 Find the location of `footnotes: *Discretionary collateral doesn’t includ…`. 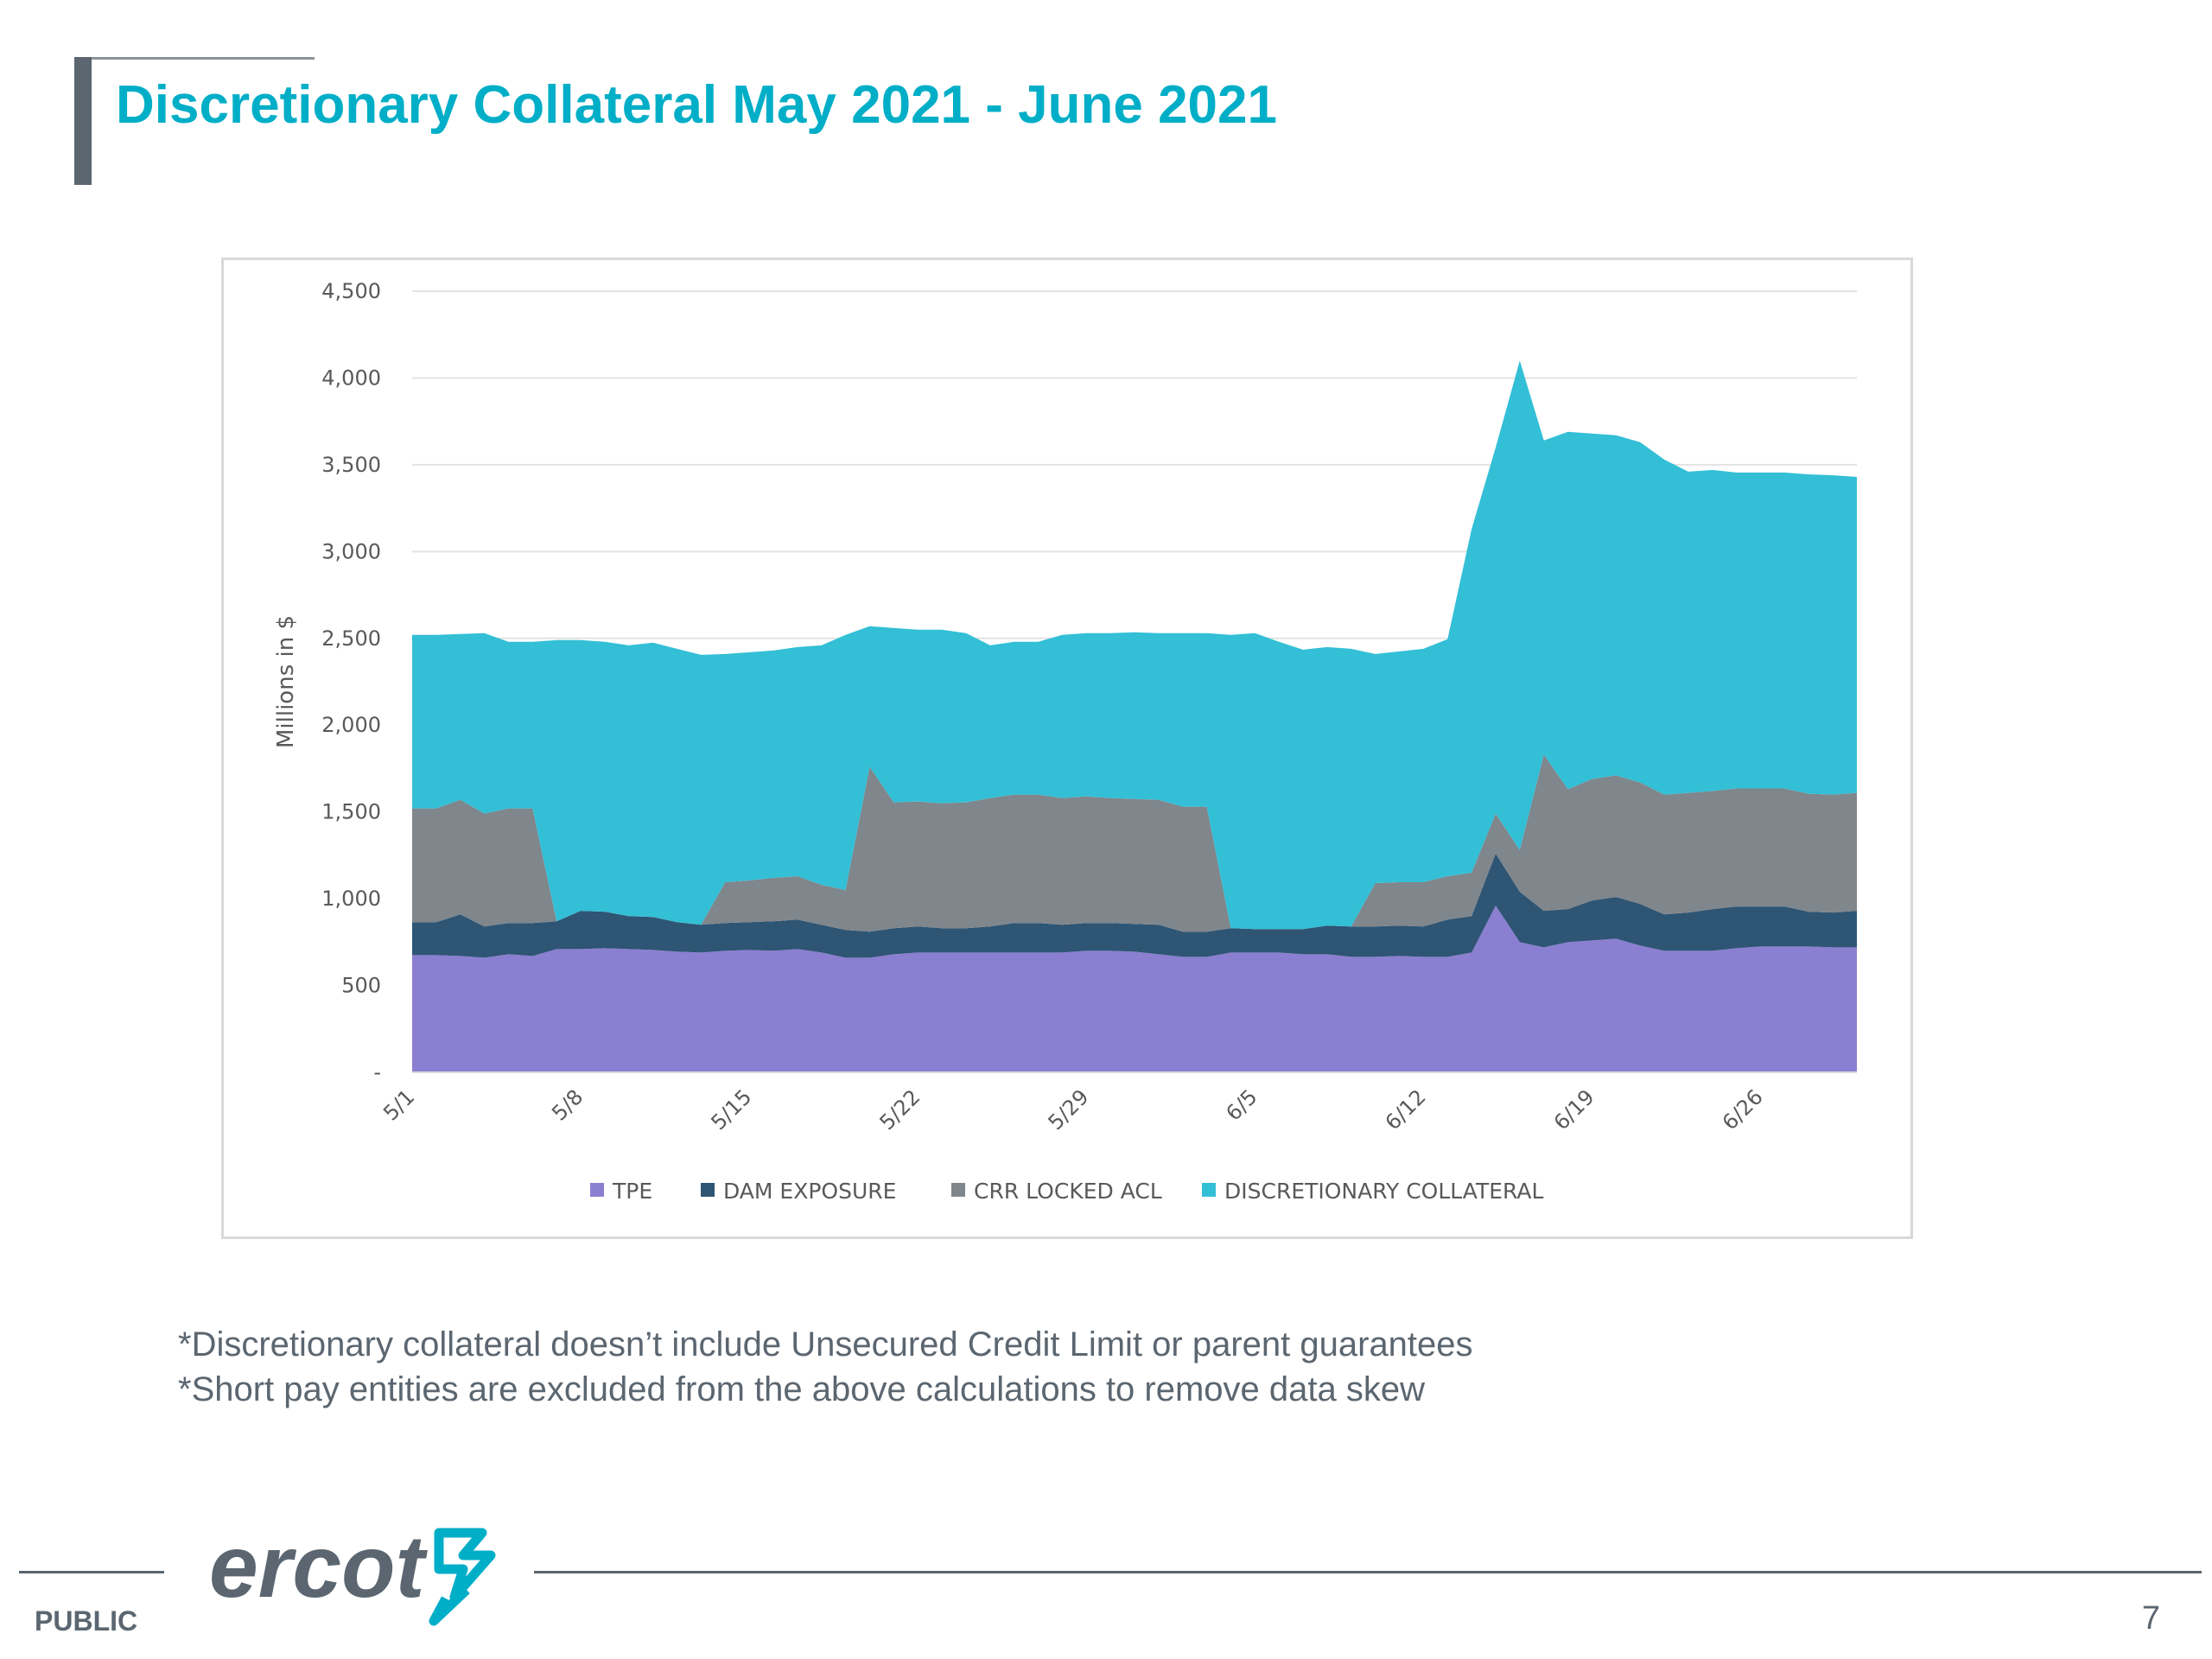

footnotes: *Discretionary collateral doesn’t includ… is located at coordinates (825, 1367).